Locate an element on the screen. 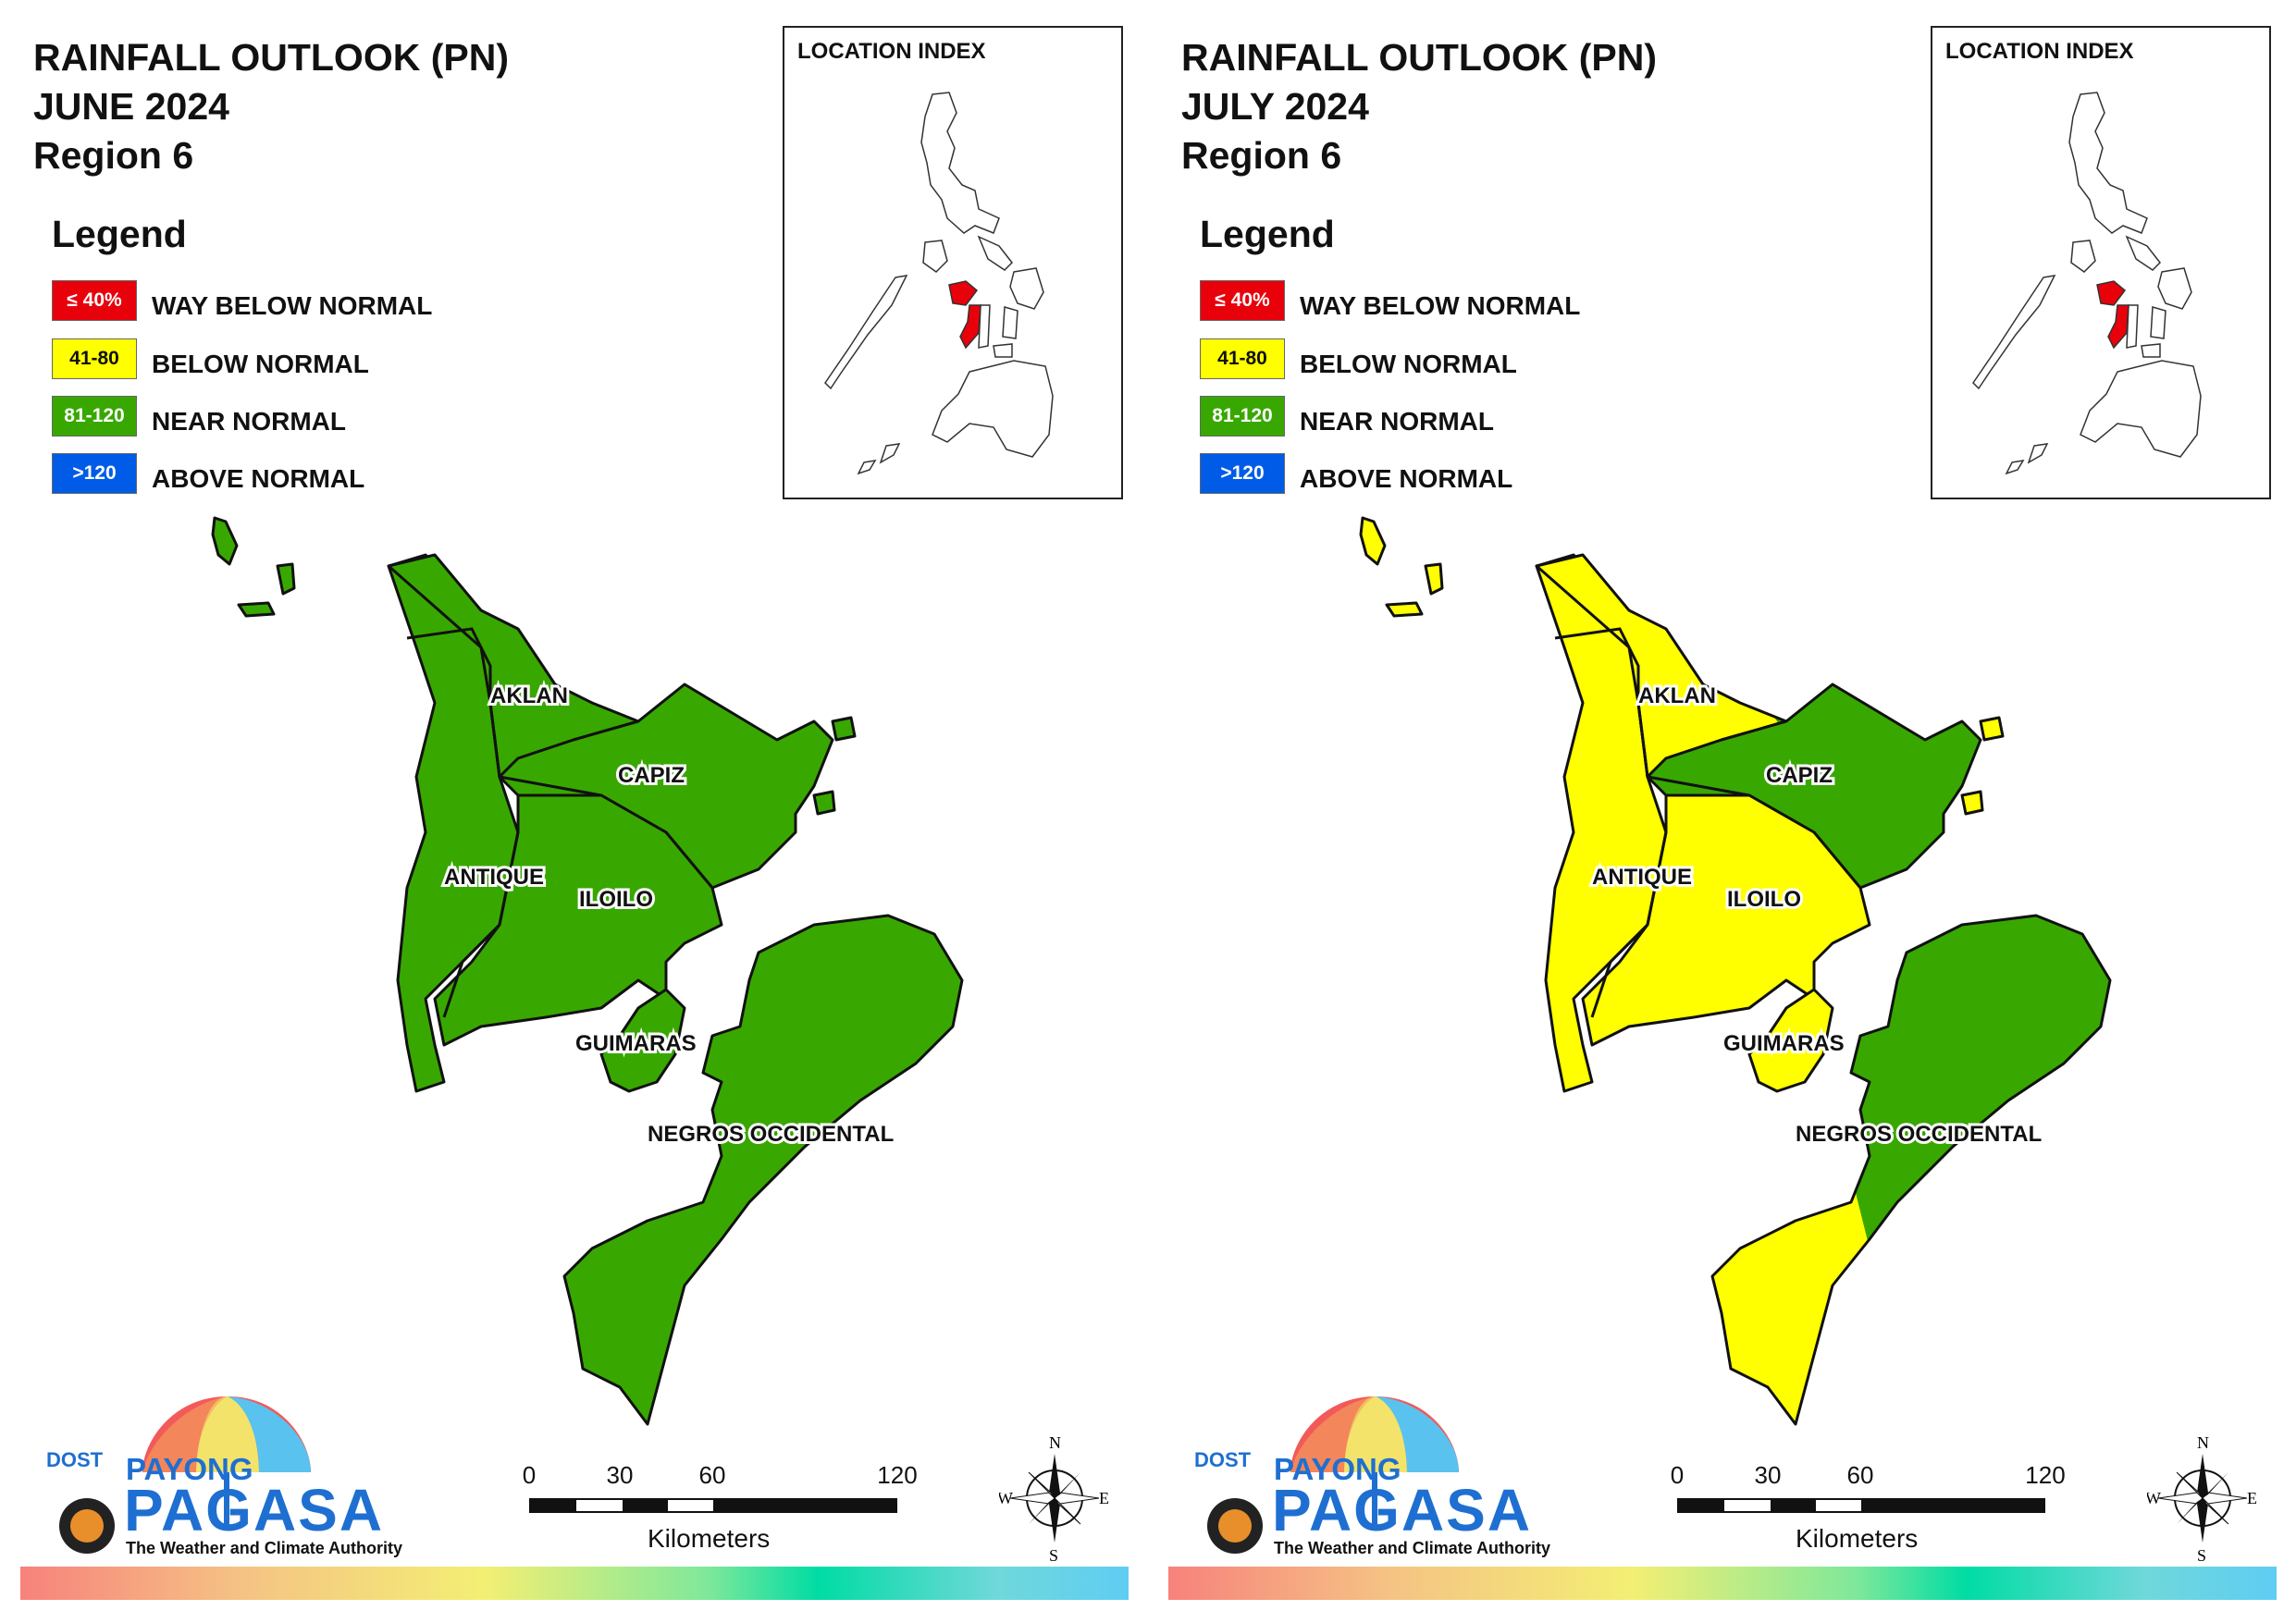 The height and width of the screenshot is (1623, 2296). location-index-inset: LOCATION INDEX is located at coordinates (2101, 262).